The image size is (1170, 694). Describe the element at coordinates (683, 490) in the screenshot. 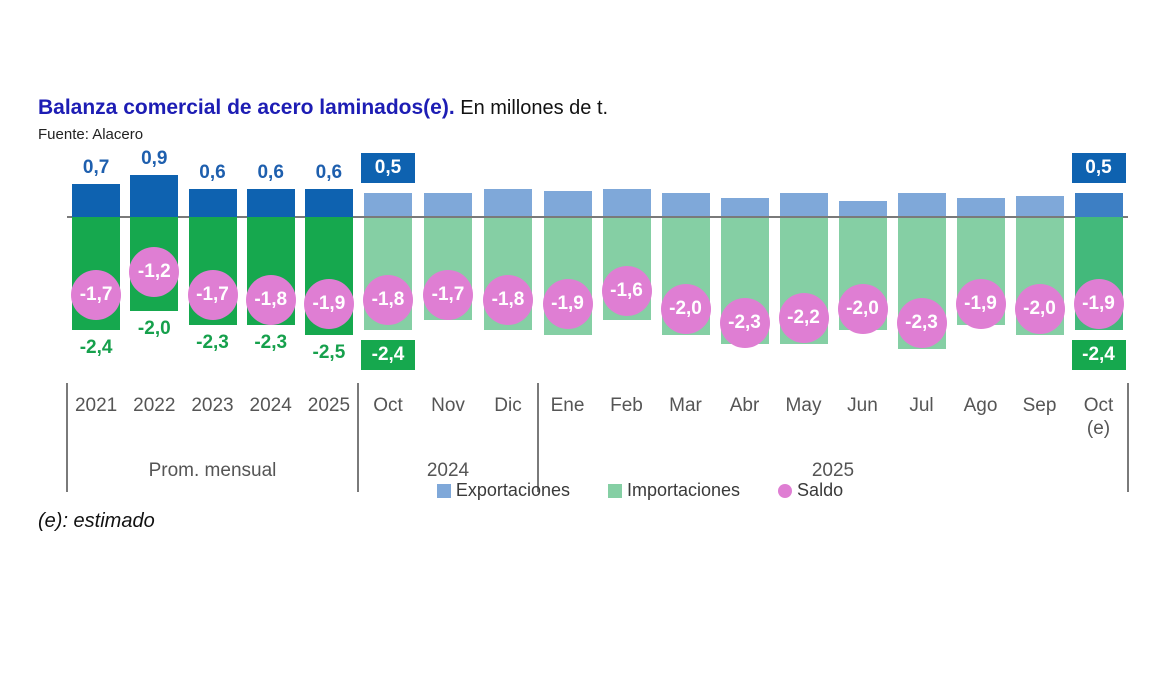

I see `legend-label: Importaciones` at that location.